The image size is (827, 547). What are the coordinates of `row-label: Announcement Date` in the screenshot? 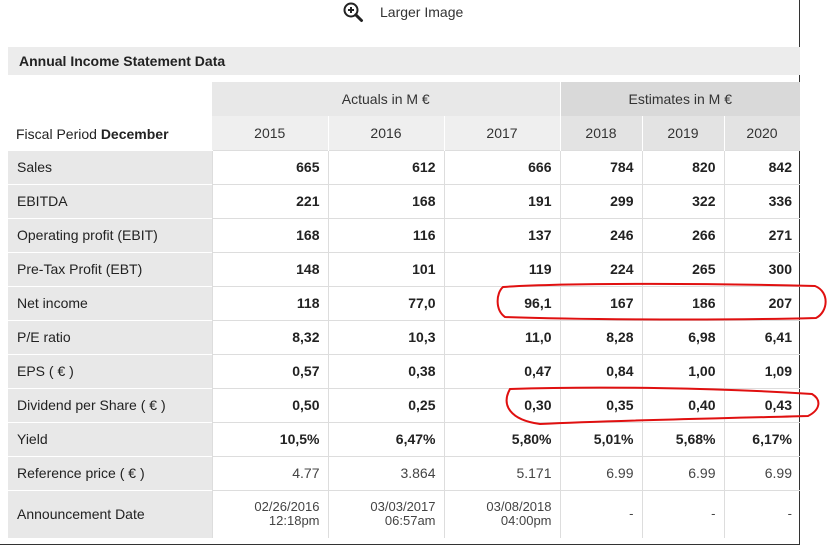 It's located at (110, 513).